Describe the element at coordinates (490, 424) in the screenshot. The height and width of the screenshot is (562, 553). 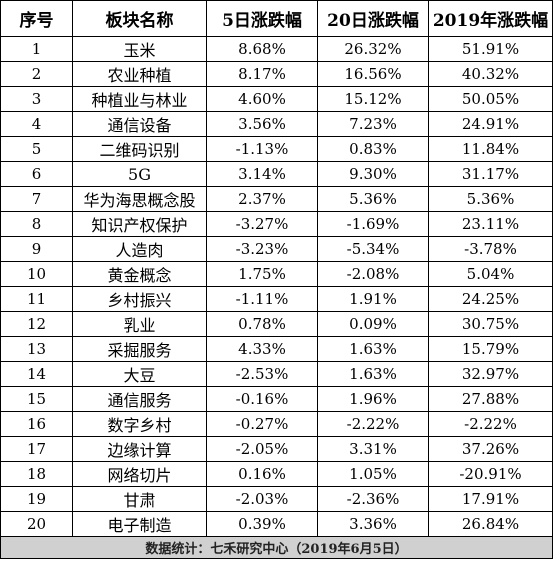
I see `cell-ytd-change: -2.22%` at that location.